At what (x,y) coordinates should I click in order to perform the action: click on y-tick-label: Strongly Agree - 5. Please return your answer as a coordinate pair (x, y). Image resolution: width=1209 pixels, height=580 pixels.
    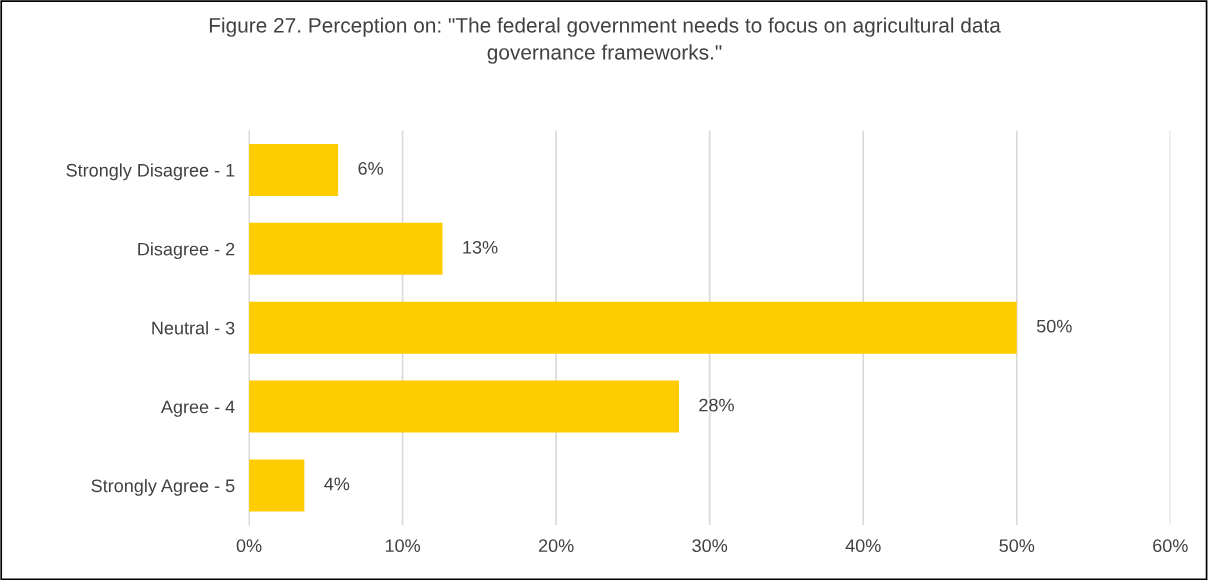
    Looking at the image, I should click on (163, 487).